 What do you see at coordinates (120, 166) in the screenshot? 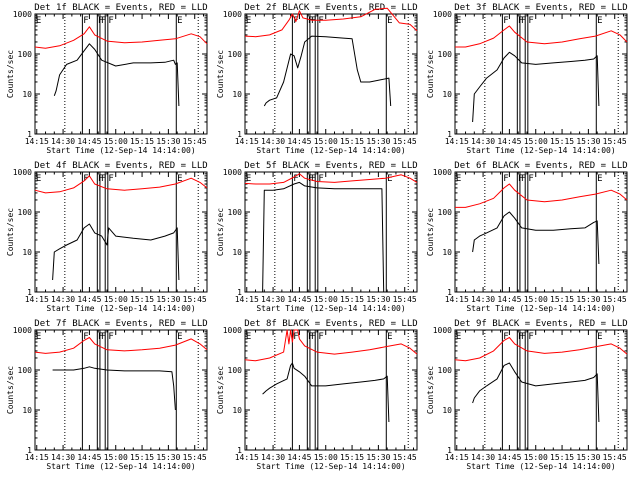
I see `panel-title: Det 4f BLACK = Events, RED = LLD` at bounding box center [120, 166].